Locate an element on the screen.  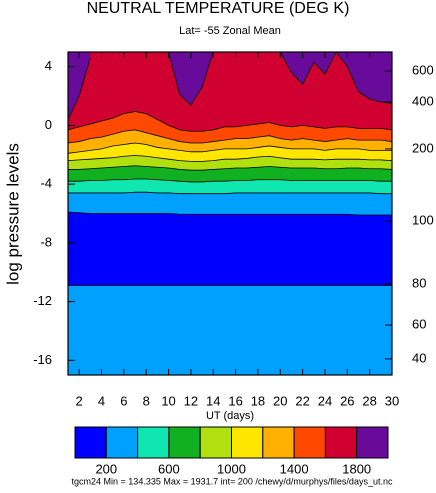
y-tick-label: 0 is located at coordinates (48, 124).